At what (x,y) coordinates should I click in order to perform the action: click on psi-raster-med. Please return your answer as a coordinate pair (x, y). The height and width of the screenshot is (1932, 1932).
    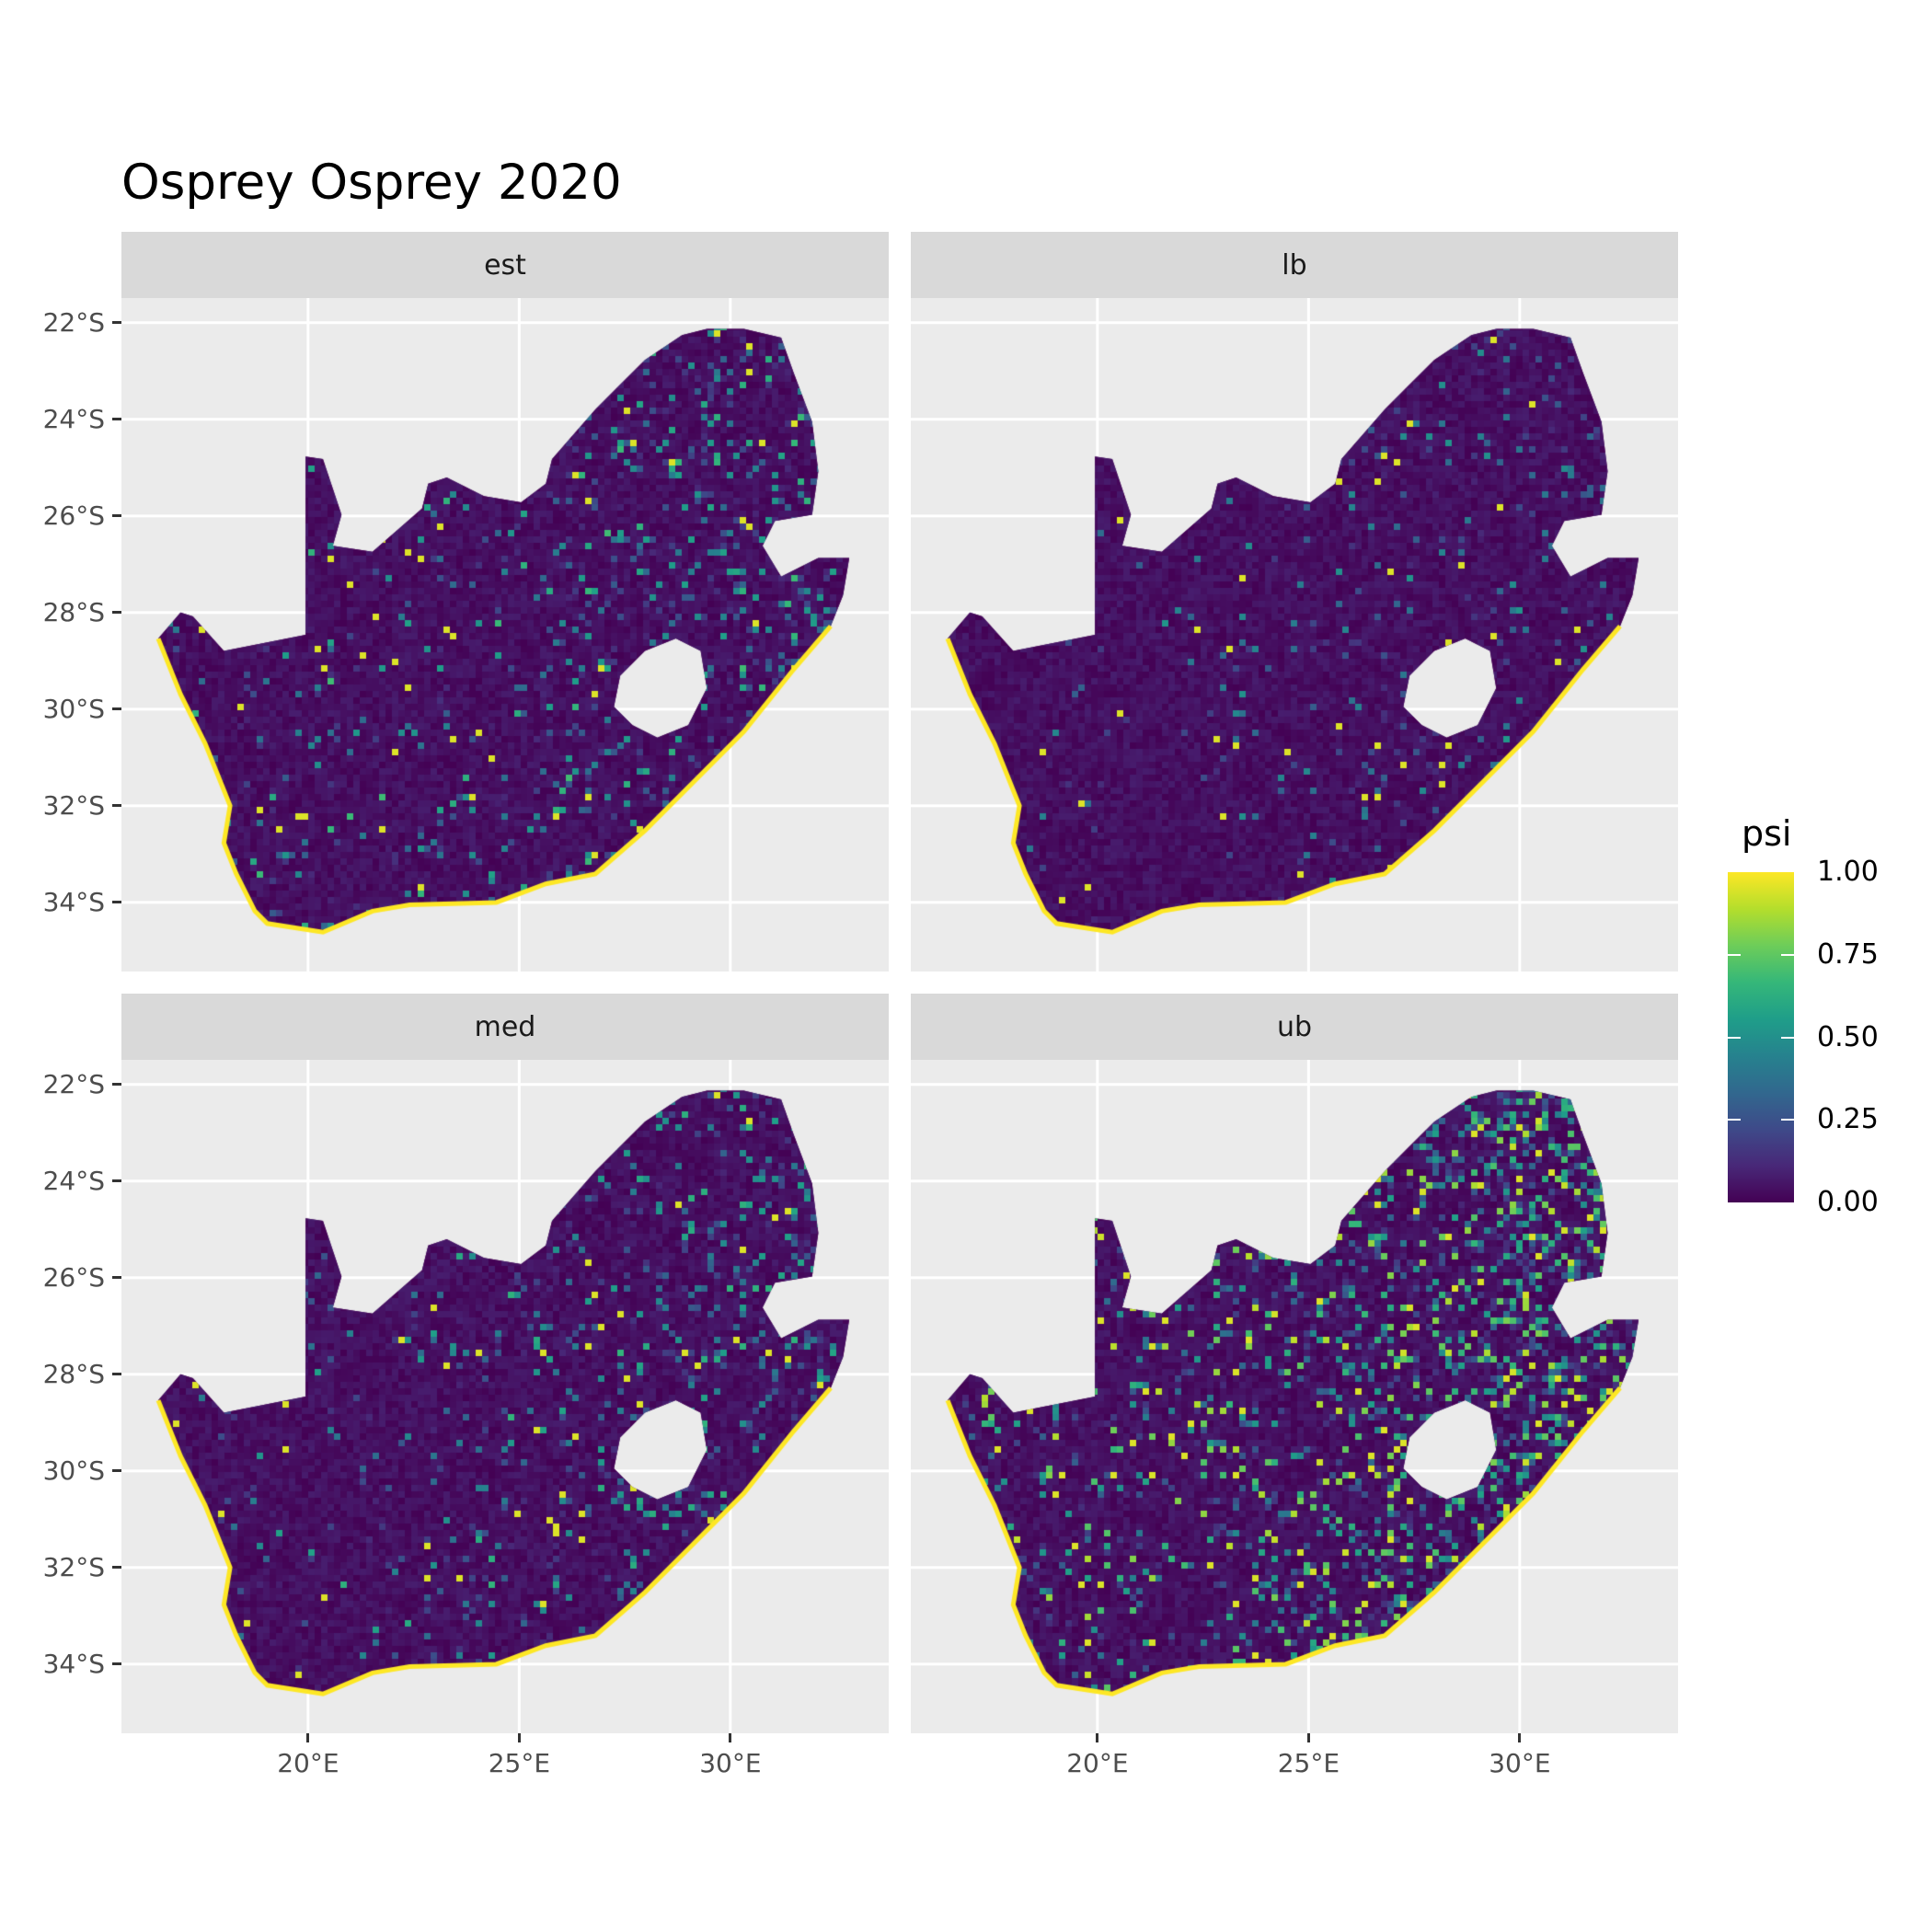
    Looking at the image, I should click on (505, 1396).